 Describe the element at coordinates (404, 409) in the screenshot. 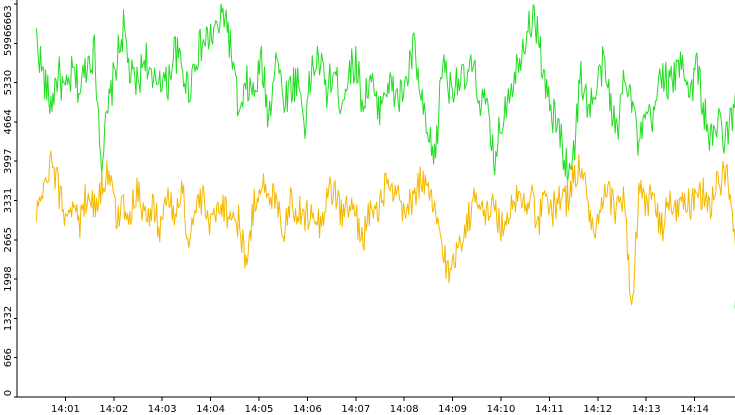

I see `x-tick-label: 14:08` at that location.